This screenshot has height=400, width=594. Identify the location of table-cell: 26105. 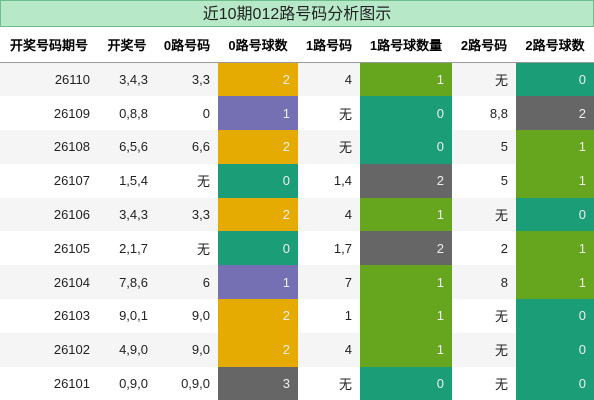
(71, 248).